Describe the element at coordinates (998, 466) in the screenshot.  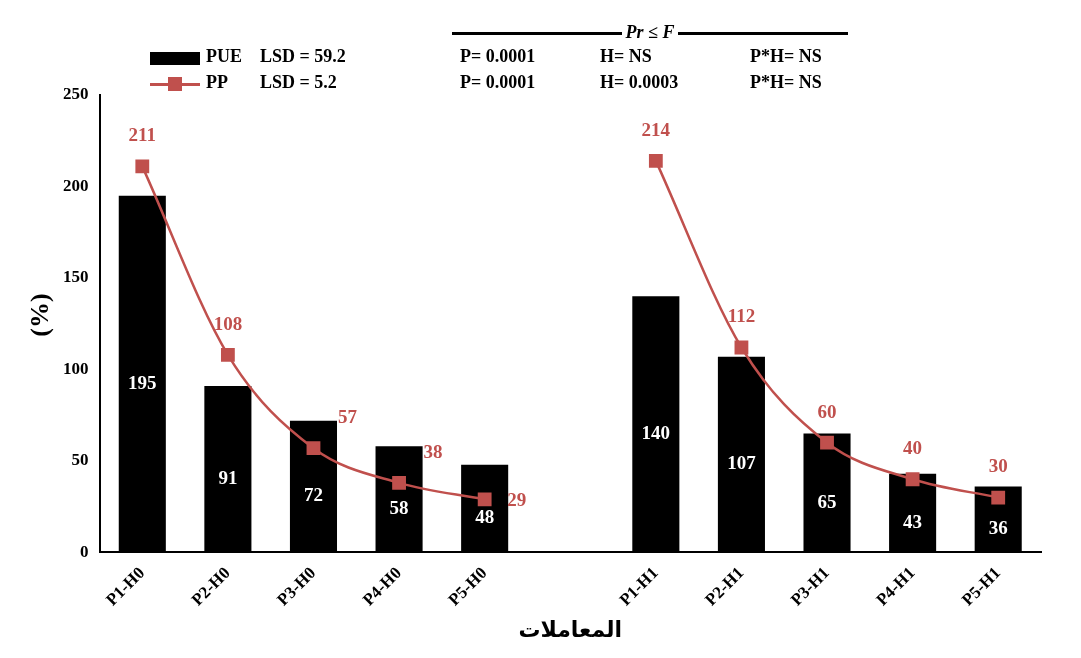
I see `data-label: 30` at that location.